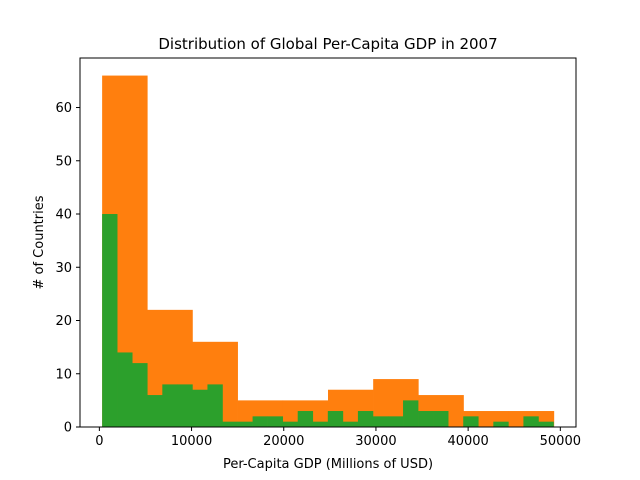 This screenshot has height=480, width=640. What do you see at coordinates (531, 421) in the screenshot?
I see `histogram-bar-series2-bin29` at bounding box center [531, 421].